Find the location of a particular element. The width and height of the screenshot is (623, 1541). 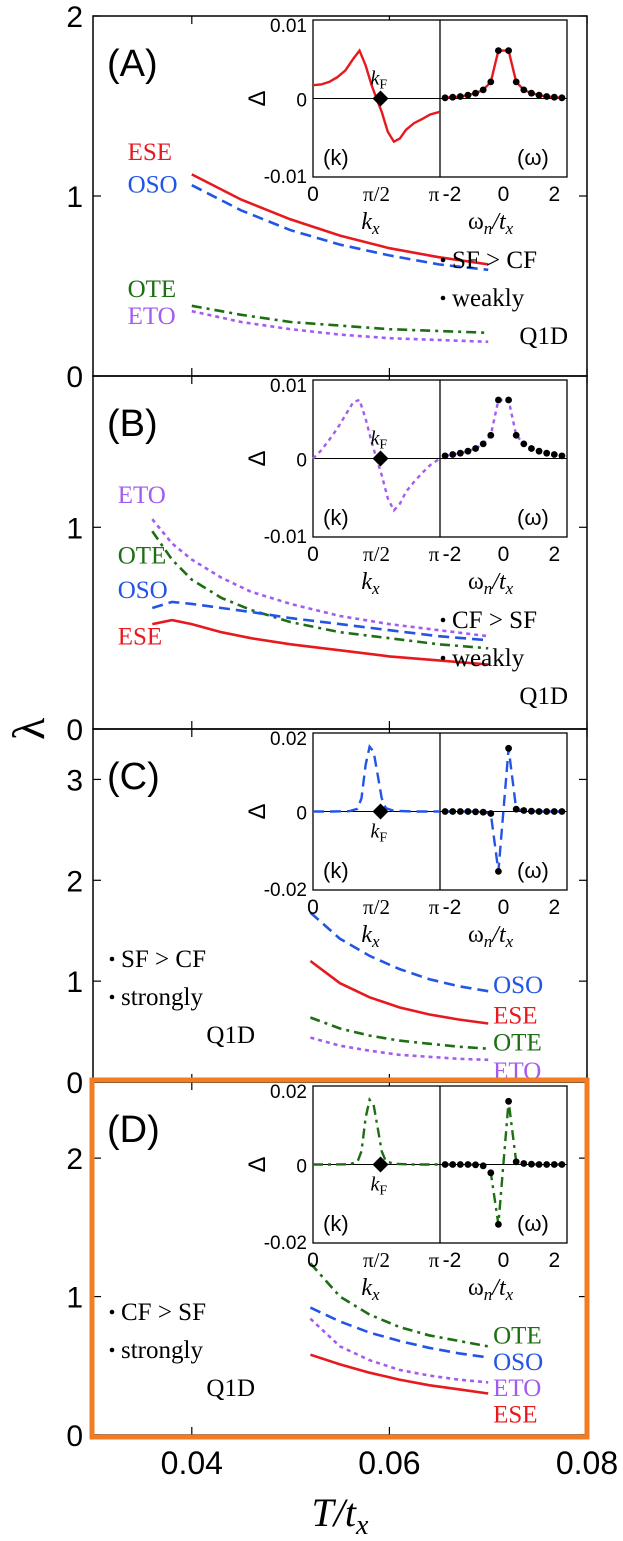

inset-k-tick: 0 is located at coordinates (313, 1260).